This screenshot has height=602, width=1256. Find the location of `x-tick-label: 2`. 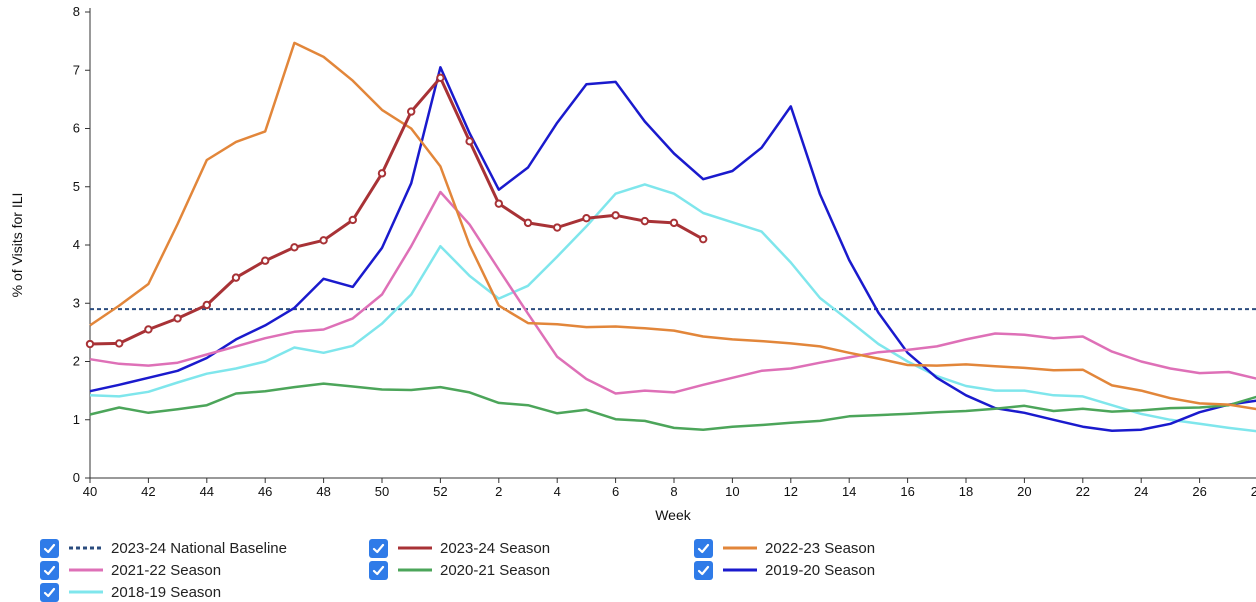

x-tick-label: 2 is located at coordinates (498, 491).